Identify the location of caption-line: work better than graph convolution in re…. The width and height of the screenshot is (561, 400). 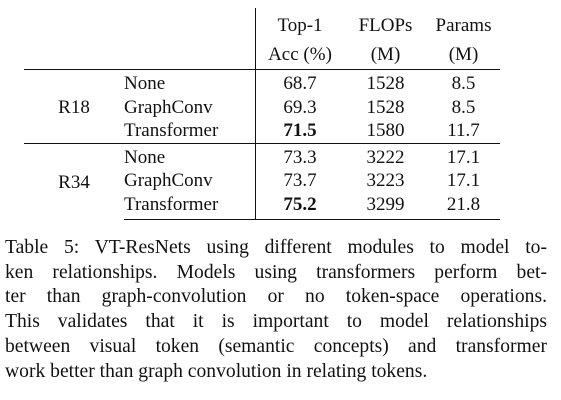
(216, 371).